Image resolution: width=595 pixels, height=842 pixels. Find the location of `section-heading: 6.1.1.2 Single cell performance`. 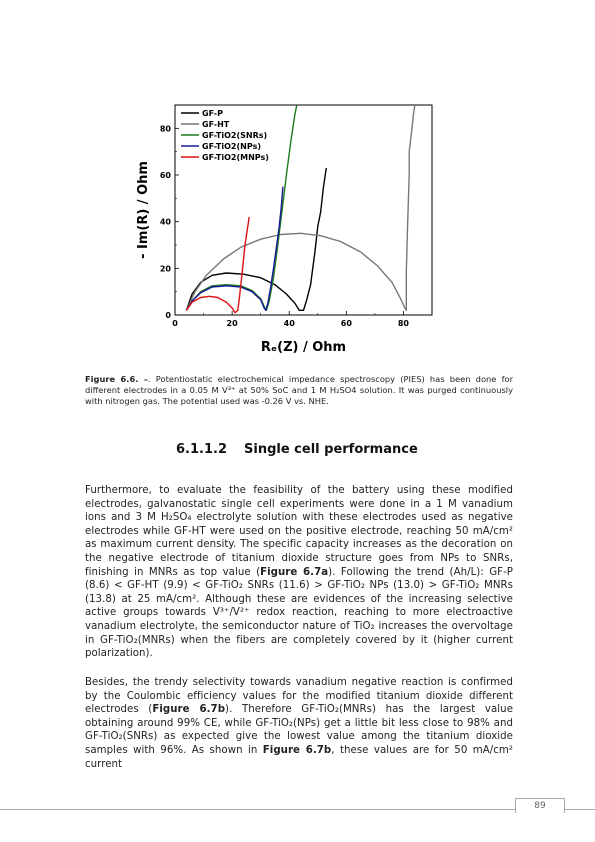

section-heading: 6.1.1.2 Single cell performance is located at coordinates (297, 449).